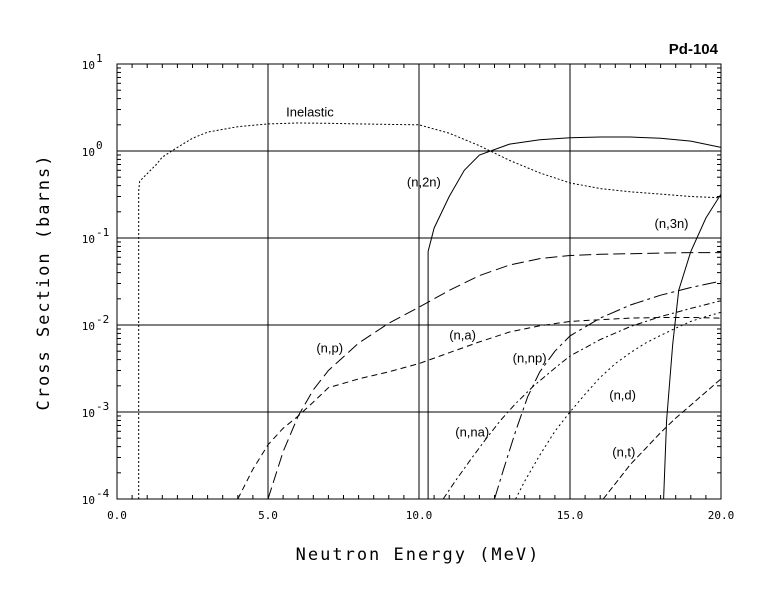 Image resolution: width=780 pixels, height=590 pixels. What do you see at coordinates (102, 319) in the screenshot?
I see `y-tick-label-exponent: -2` at bounding box center [102, 319].